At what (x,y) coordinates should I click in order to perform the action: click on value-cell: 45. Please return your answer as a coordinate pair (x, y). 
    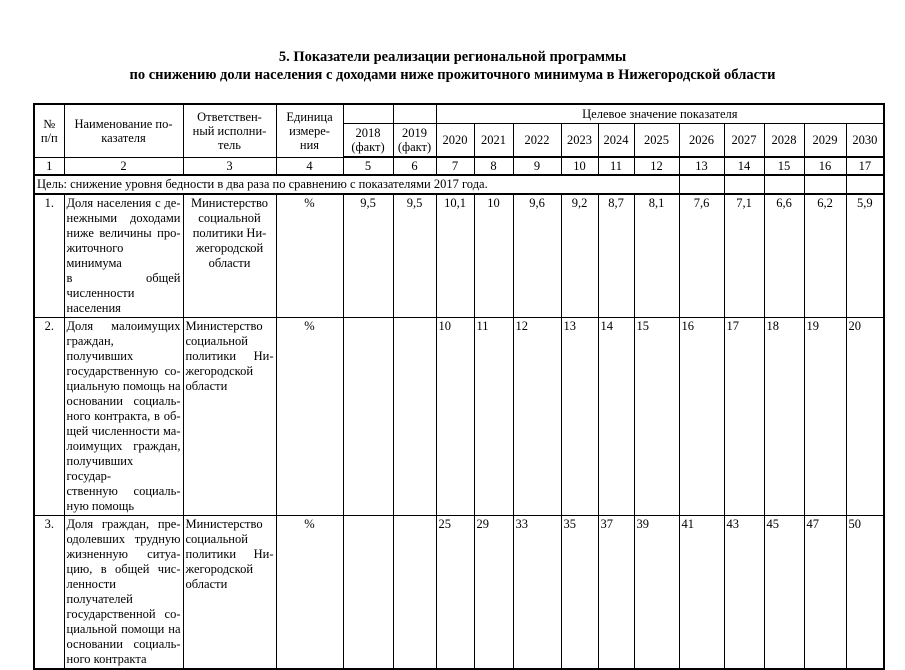
    Looking at the image, I should click on (784, 592).